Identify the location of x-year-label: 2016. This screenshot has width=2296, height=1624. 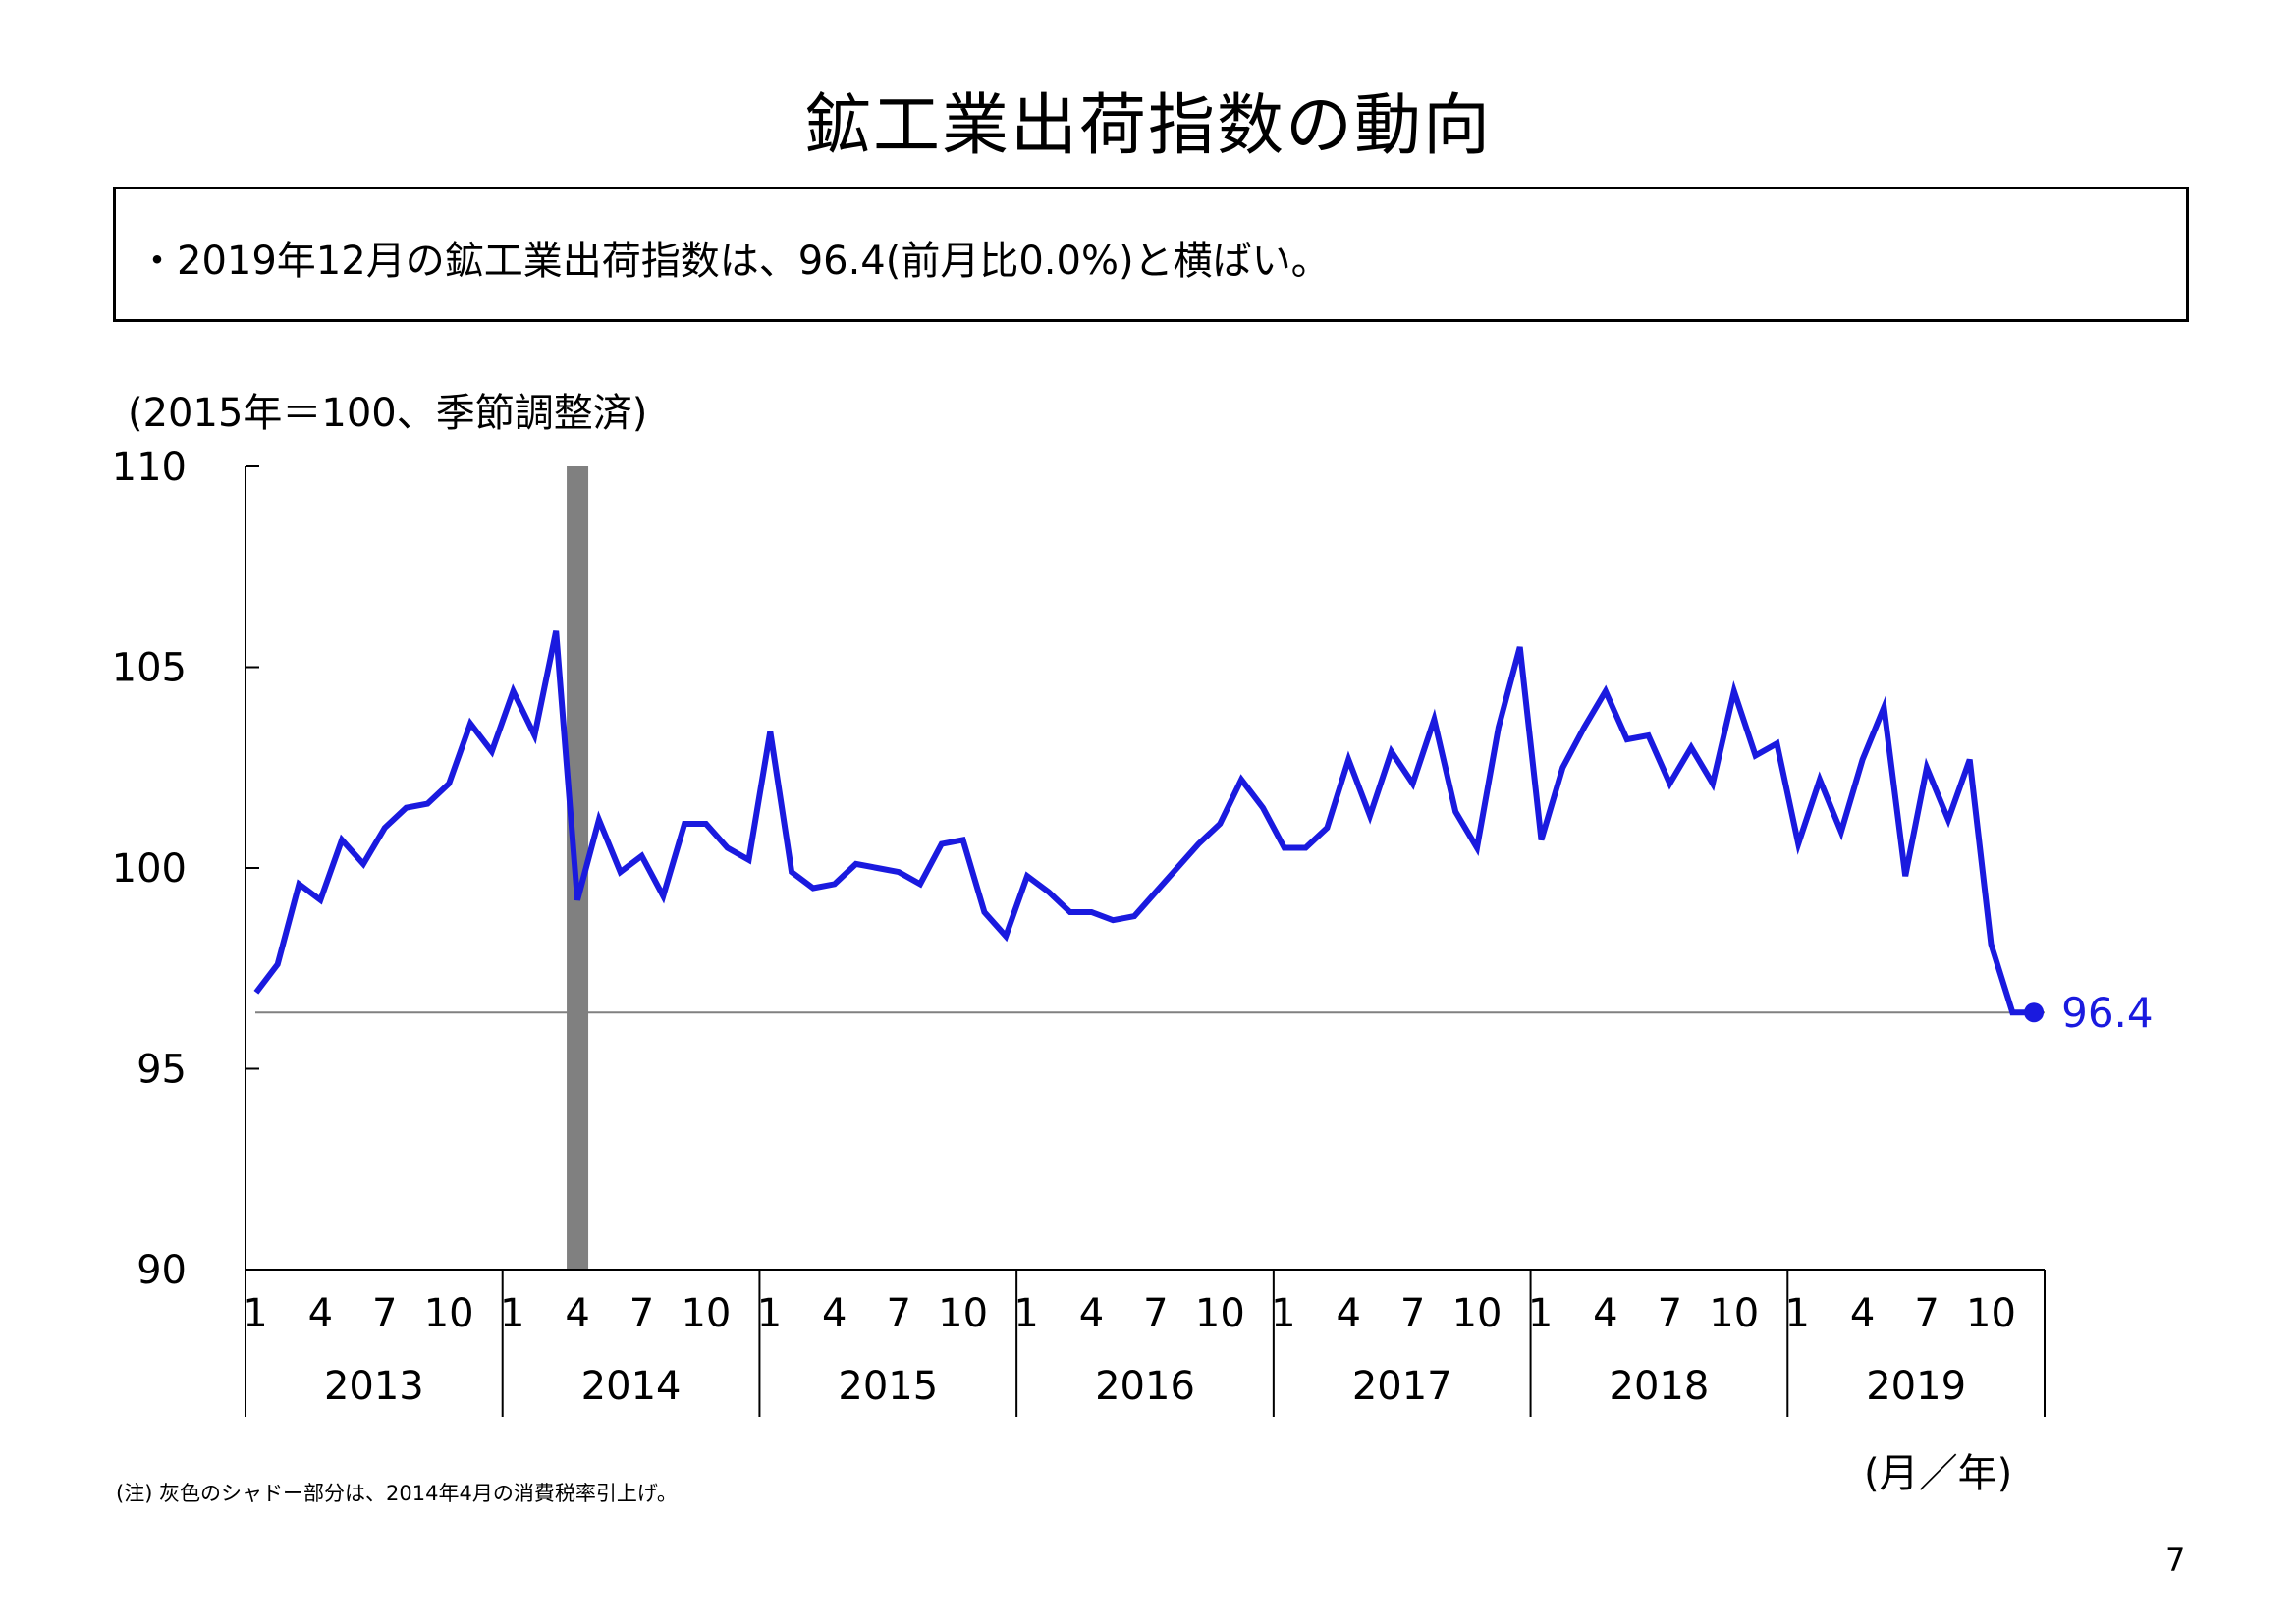
(1145, 1386).